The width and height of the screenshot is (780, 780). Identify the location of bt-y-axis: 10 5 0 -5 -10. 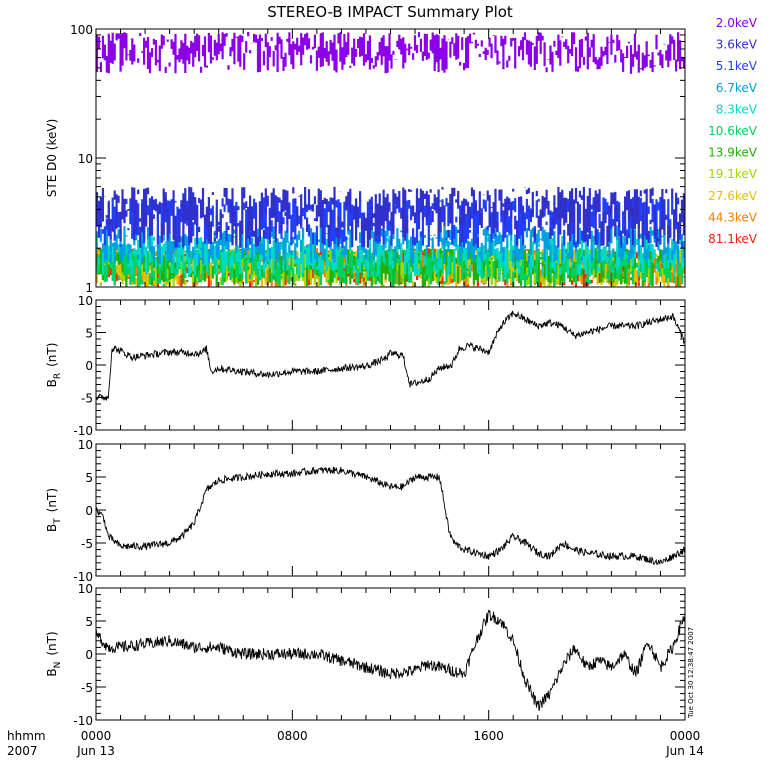
(379, 511).